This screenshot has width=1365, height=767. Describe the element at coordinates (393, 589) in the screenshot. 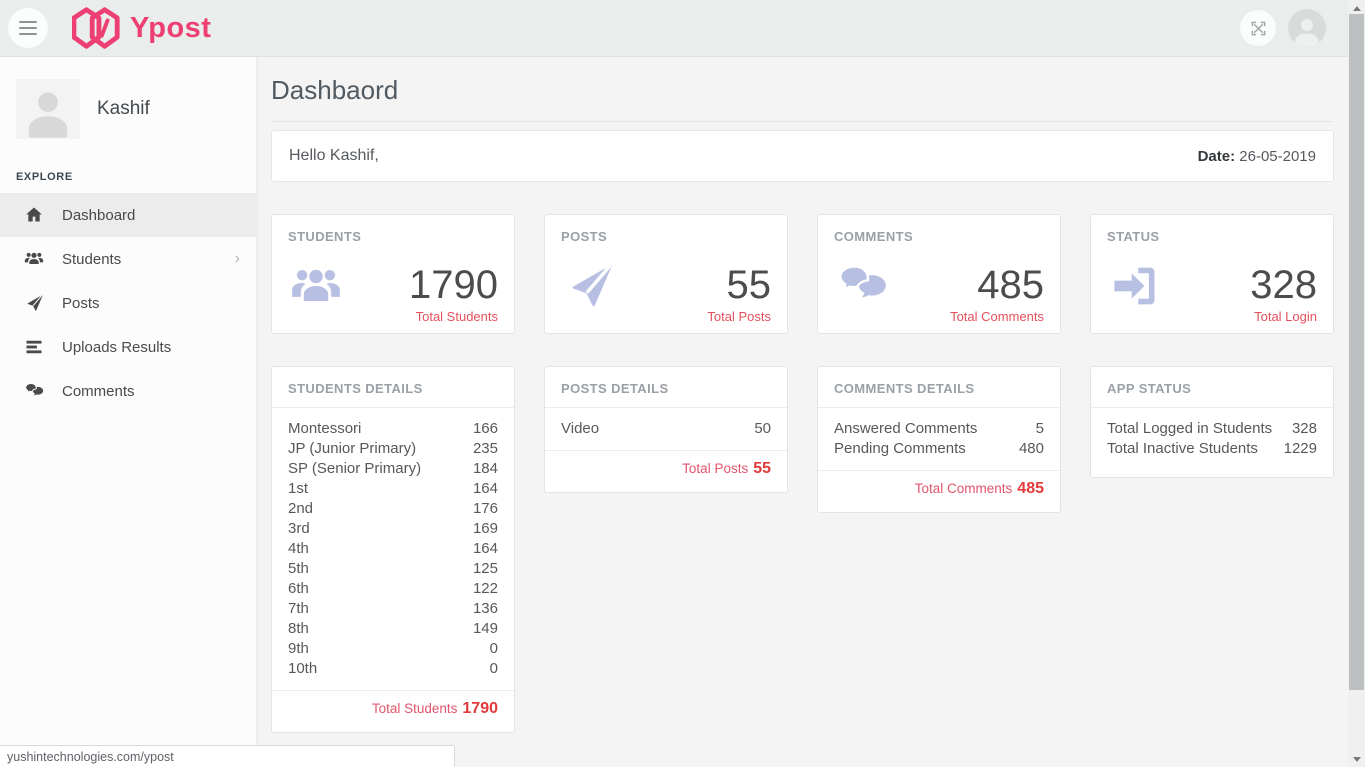

I see `detail-row: 6th 122` at that location.